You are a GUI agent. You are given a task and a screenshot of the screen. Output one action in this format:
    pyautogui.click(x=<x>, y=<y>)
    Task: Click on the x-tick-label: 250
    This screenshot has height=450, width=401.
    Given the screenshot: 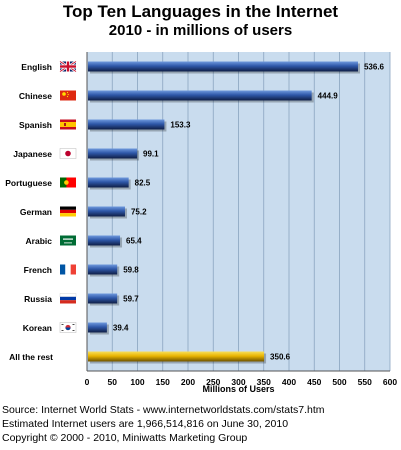 What is the action you would take?
    pyautogui.click(x=213, y=382)
    